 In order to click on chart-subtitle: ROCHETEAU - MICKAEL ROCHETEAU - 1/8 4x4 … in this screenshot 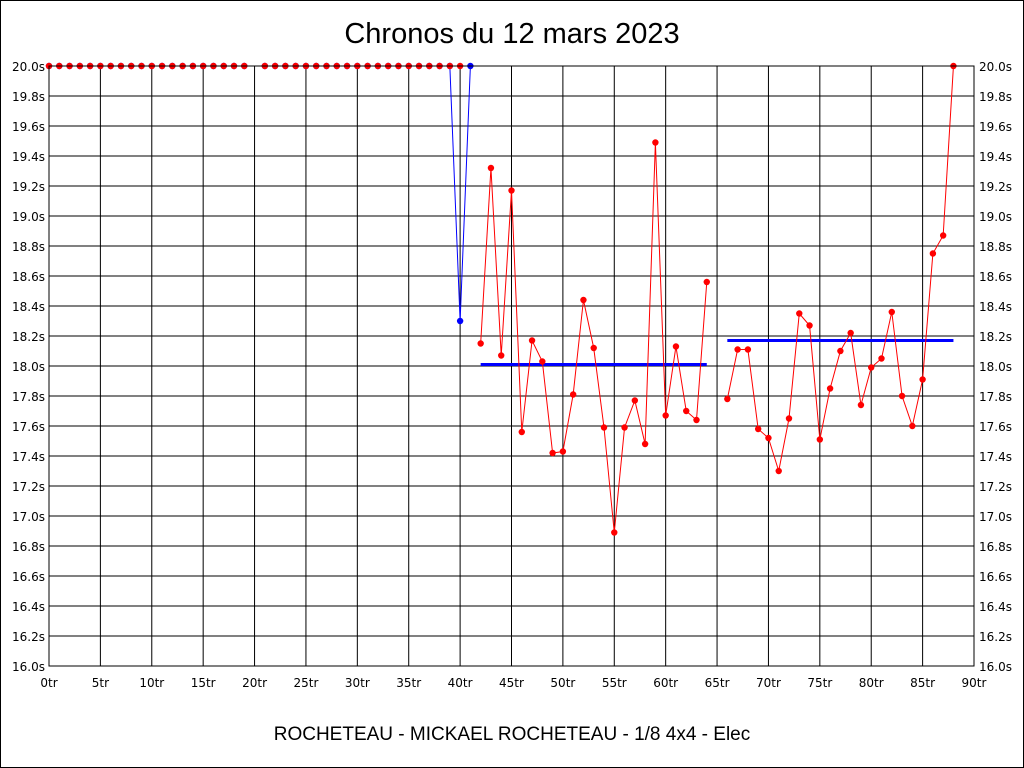, I will do `click(512, 734)`.